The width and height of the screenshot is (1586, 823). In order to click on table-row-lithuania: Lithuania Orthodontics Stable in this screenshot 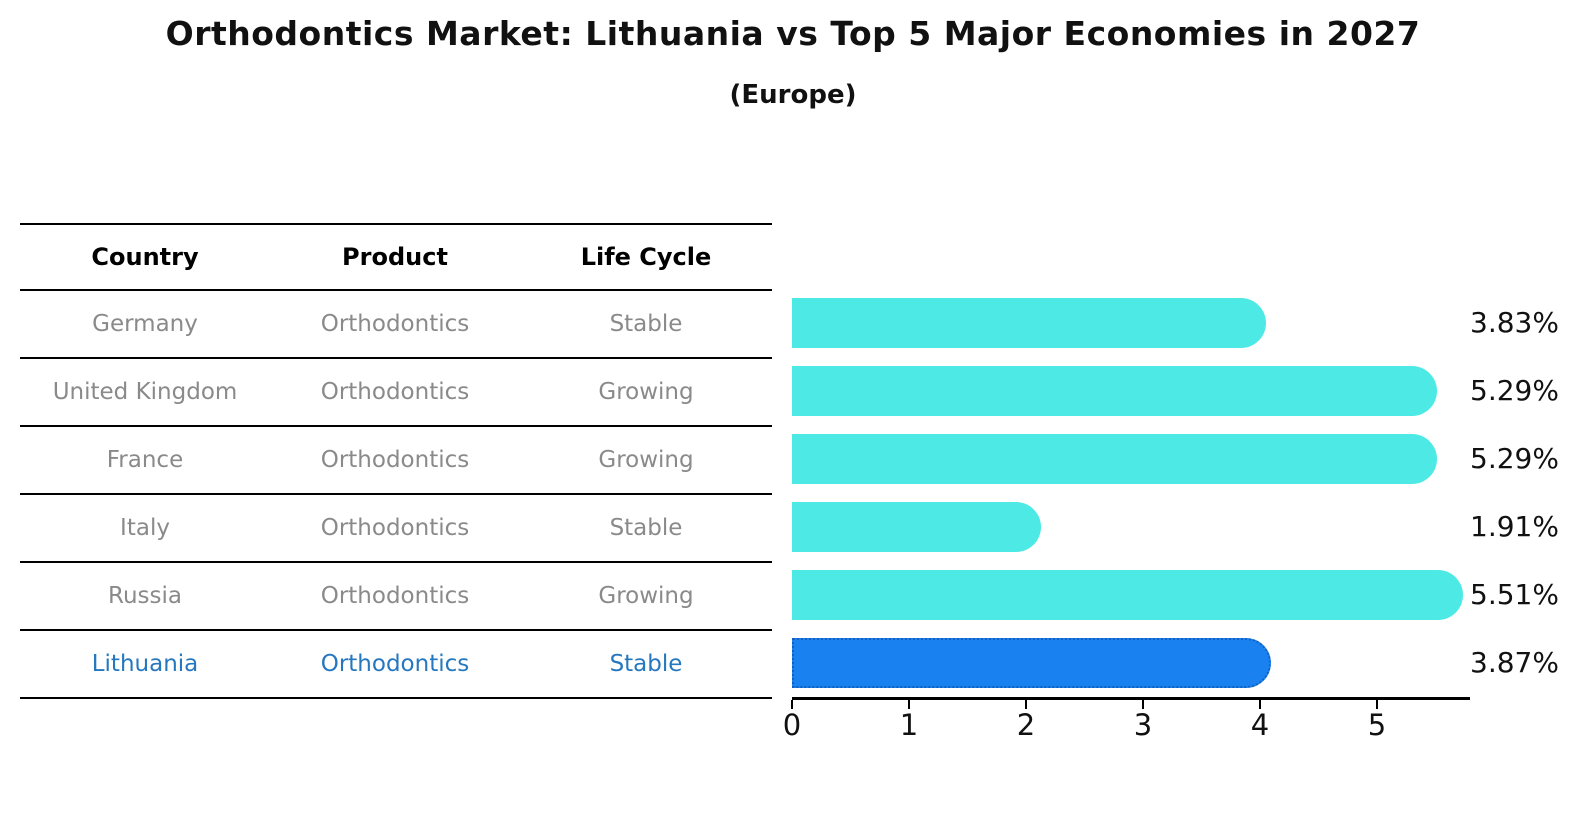, I will do `click(396, 665)`.